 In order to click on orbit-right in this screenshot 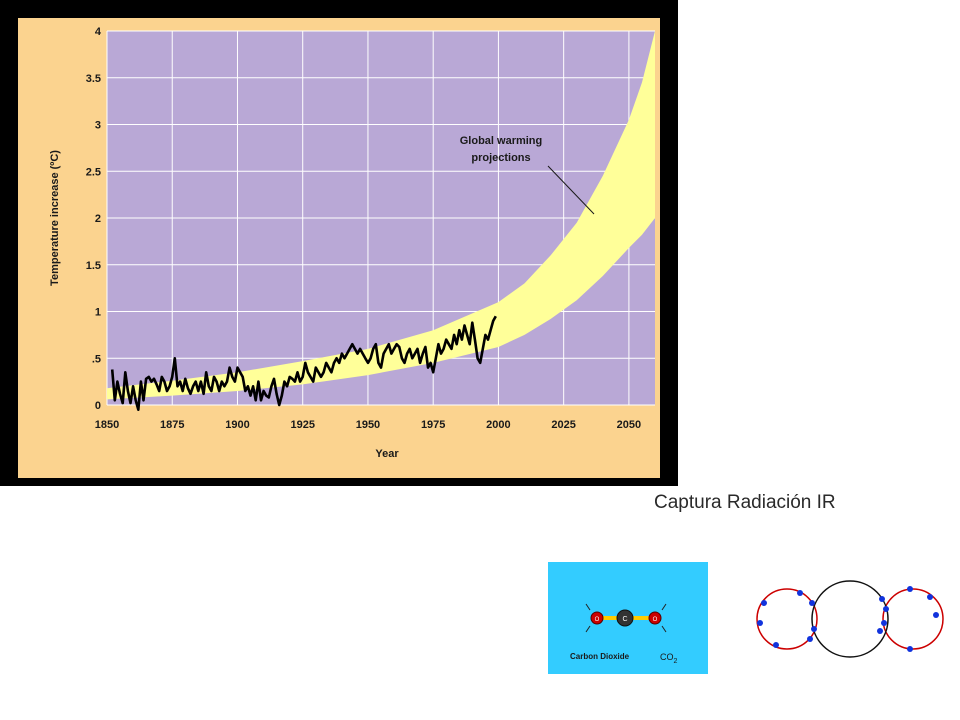, I will do `click(913, 619)`.